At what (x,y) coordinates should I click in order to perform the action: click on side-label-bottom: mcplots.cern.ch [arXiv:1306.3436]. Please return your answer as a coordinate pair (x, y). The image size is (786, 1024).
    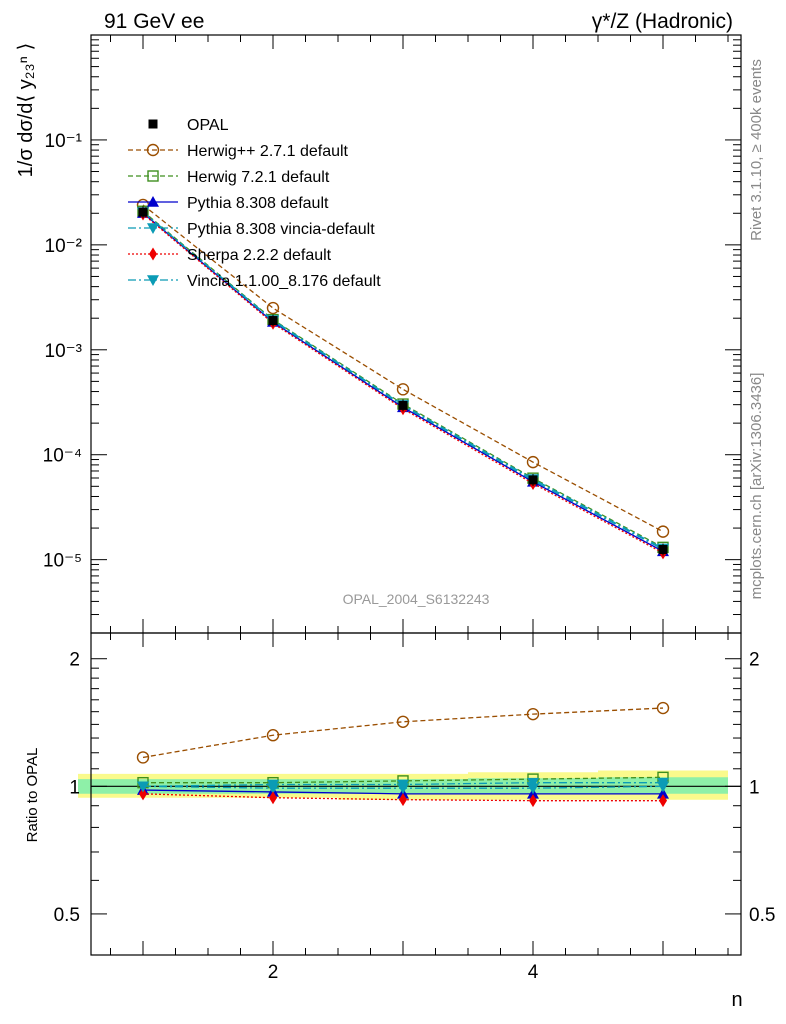
    Looking at the image, I should click on (756, 486).